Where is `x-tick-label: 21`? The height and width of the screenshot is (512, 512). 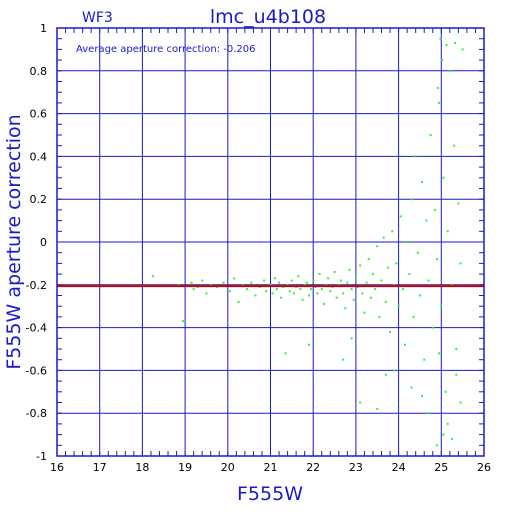 x-tick-label: 21 is located at coordinates (271, 467).